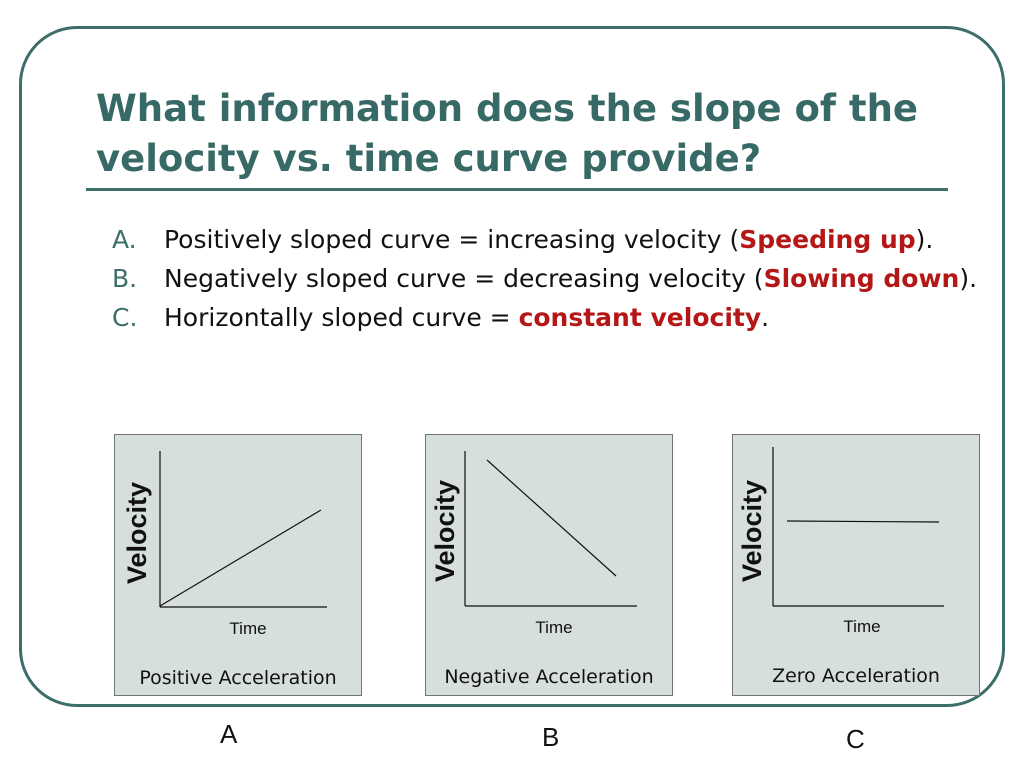  What do you see at coordinates (856, 676) in the screenshot?
I see `graph-caption: Zero Acceleration` at bounding box center [856, 676].